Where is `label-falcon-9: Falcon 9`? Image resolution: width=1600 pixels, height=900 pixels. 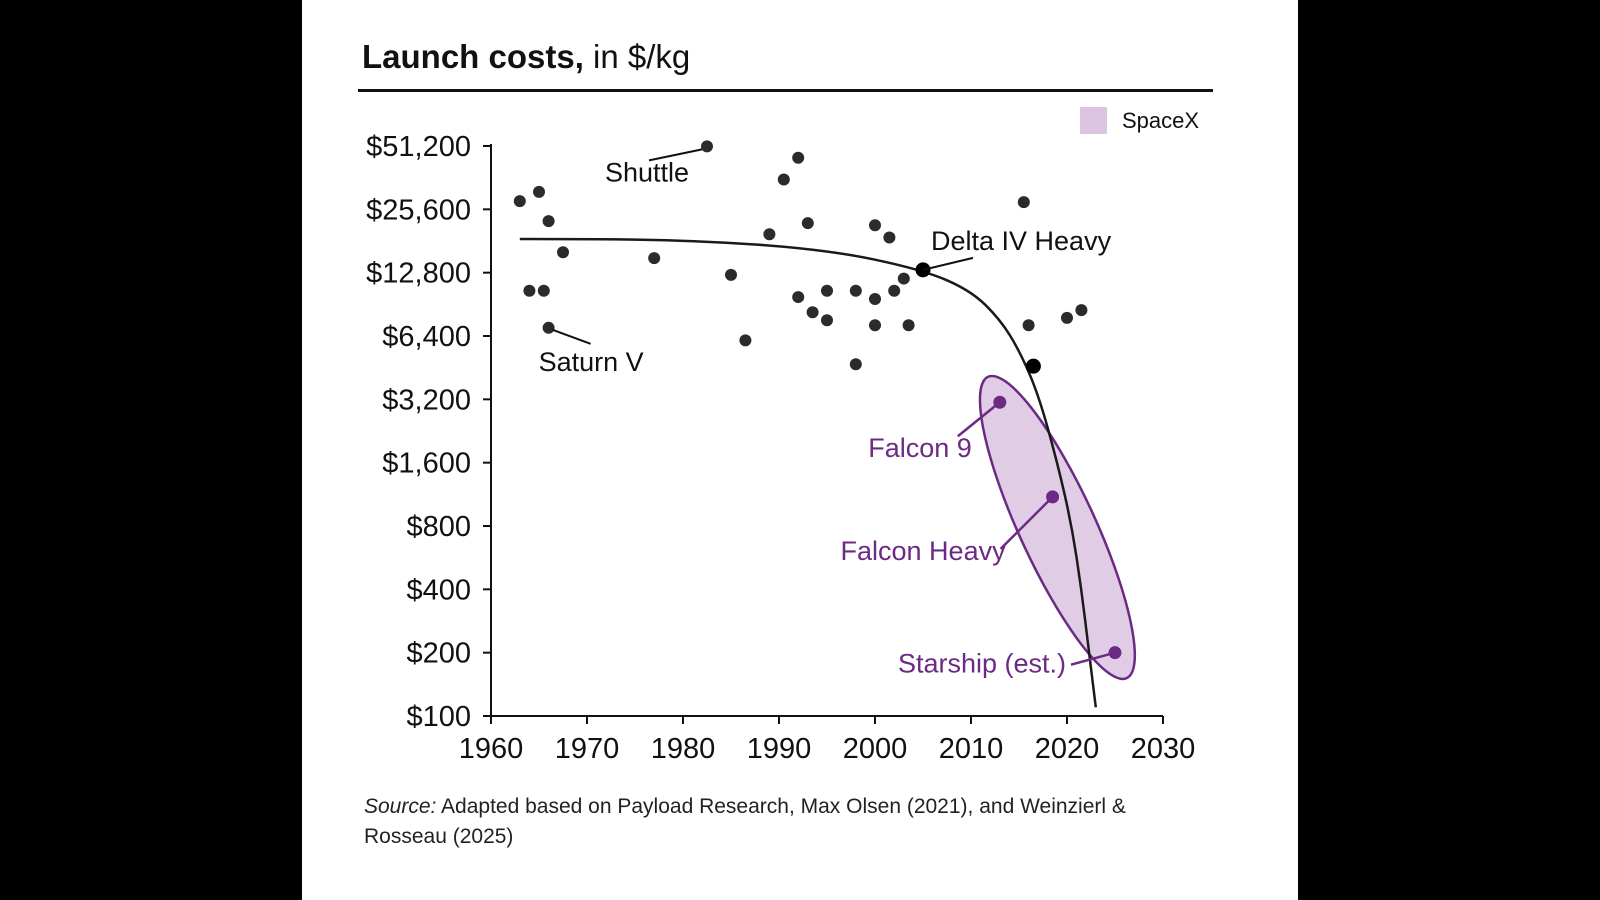 label-falcon-9: Falcon 9 is located at coordinates (920, 448).